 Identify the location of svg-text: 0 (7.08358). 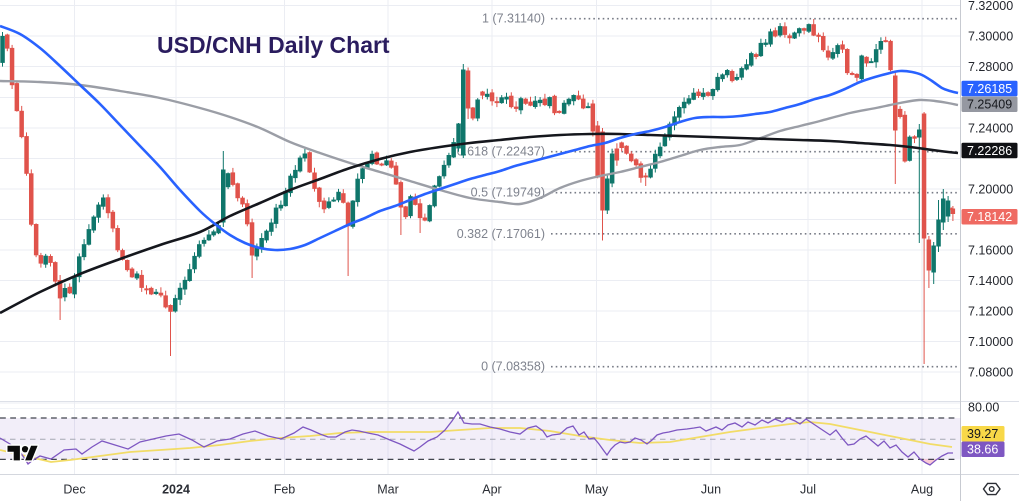
(513, 367).